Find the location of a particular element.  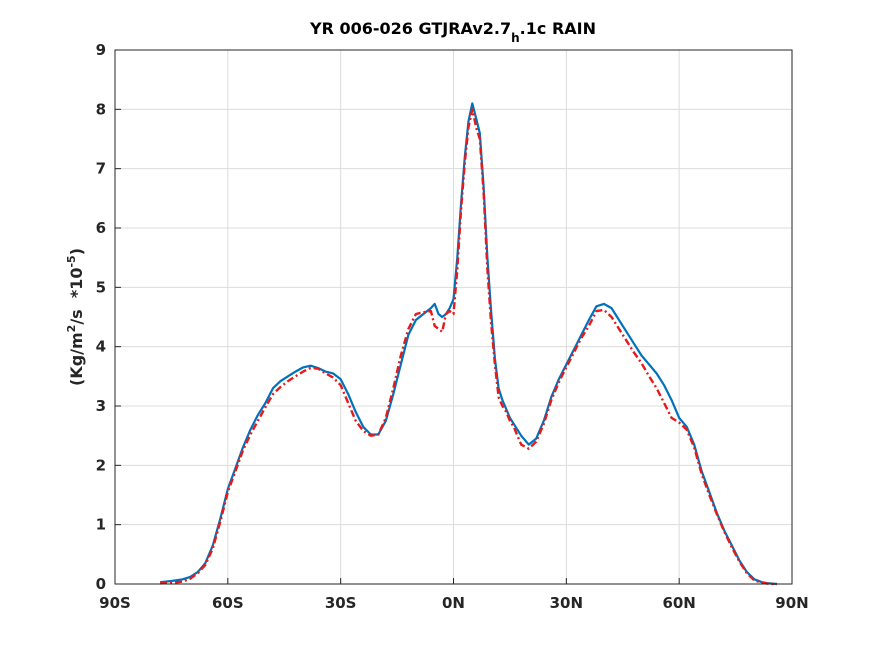

y-axis-title-sup1: 2 is located at coordinates (71, 329).